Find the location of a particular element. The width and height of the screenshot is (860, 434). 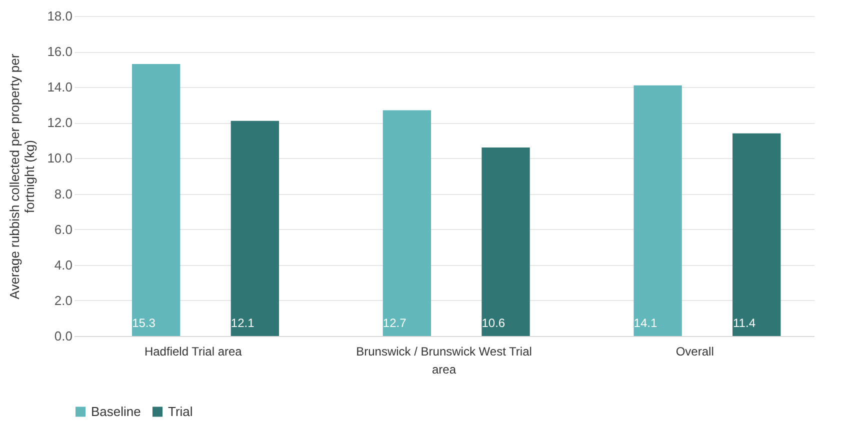

y-tick-label: 16.0 is located at coordinates (59, 52).